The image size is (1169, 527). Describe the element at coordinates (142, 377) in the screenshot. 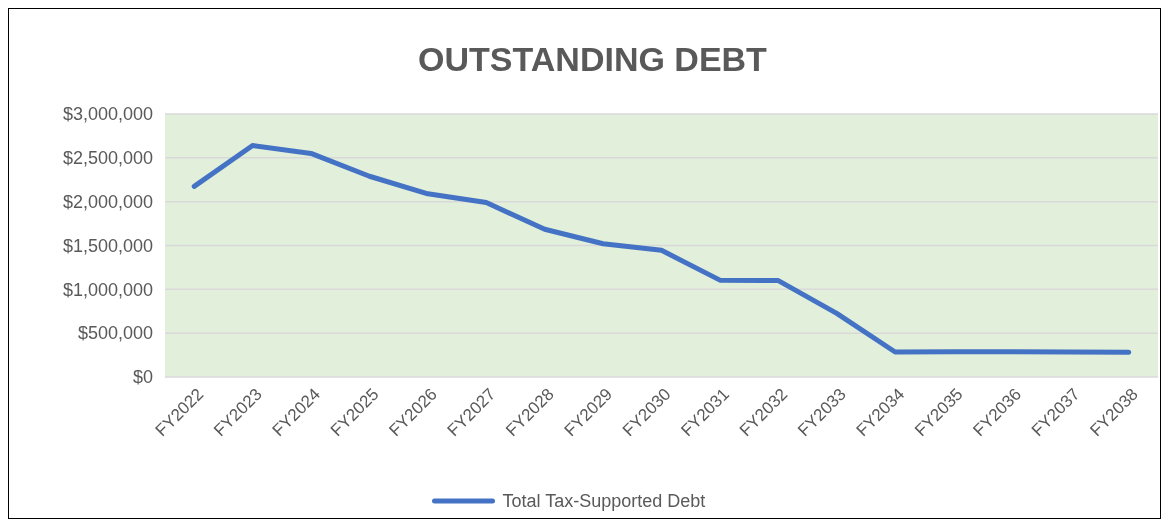

I see `y-tick-label: $0` at that location.